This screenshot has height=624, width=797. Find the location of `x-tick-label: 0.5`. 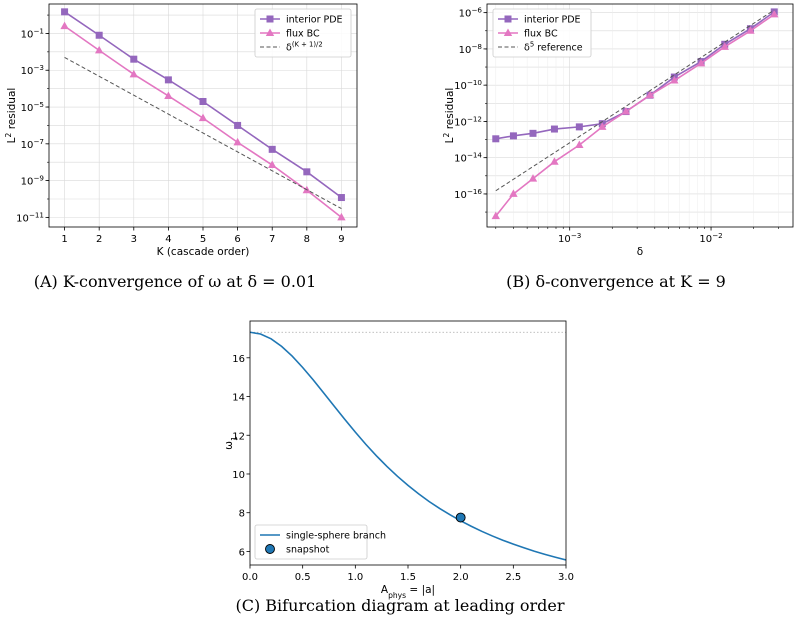

x-tick-label: 0.5 is located at coordinates (303, 577).